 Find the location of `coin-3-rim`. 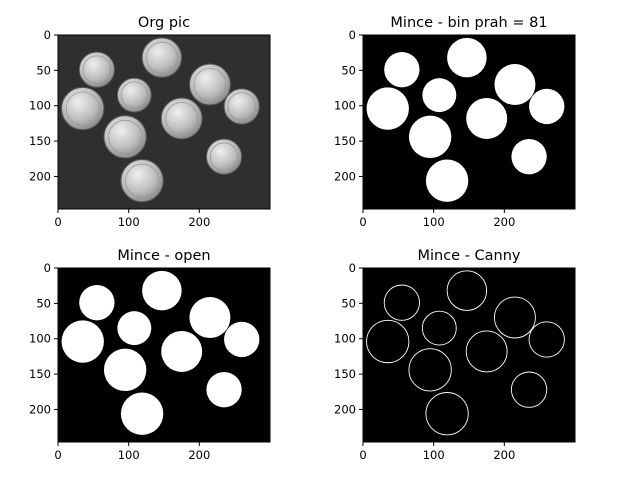

coin-3-rim is located at coordinates (134, 95).